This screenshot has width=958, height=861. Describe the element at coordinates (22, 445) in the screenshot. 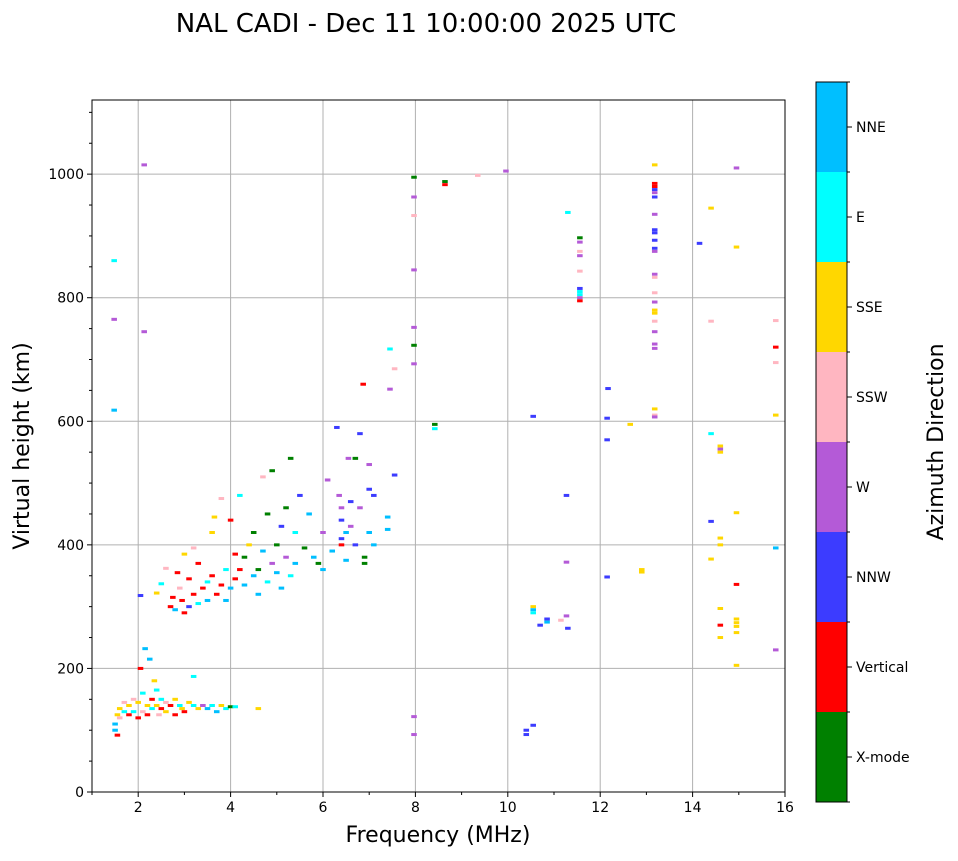

I see `y-axis-label: Virtual height (km)` at that location.